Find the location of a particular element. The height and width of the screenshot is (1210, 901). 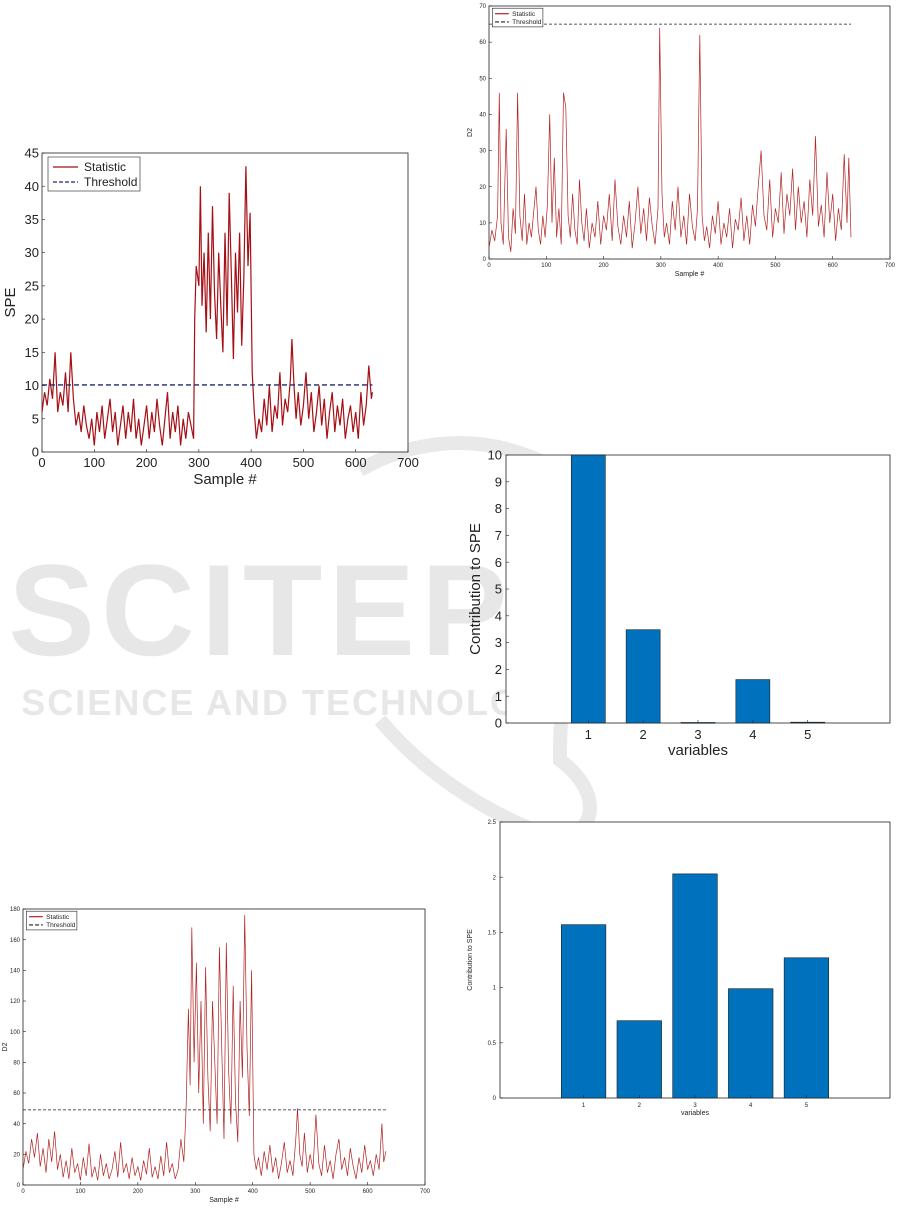

y-tick-label: 5 is located at coordinates (498, 589).